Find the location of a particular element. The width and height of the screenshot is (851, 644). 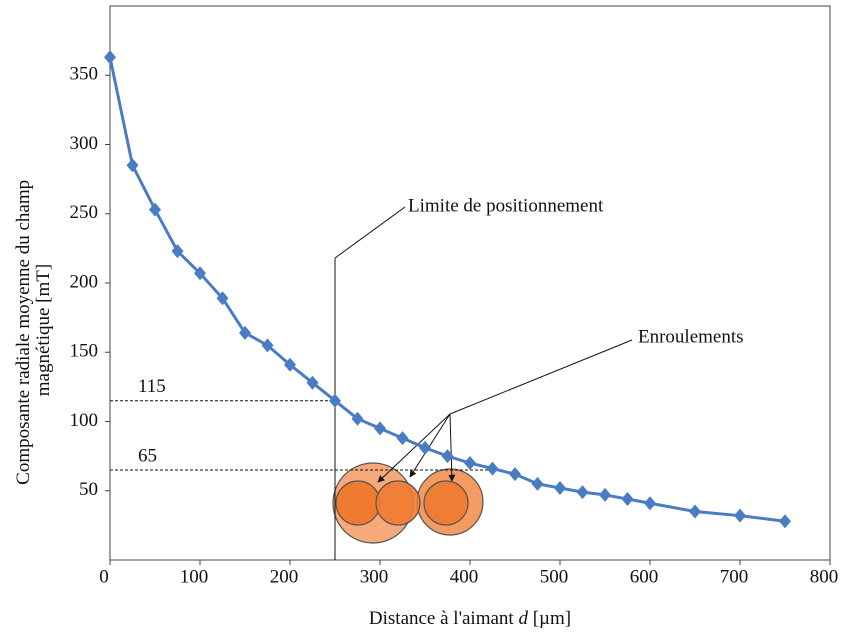

x-tick-label: 600 is located at coordinates (644, 576).